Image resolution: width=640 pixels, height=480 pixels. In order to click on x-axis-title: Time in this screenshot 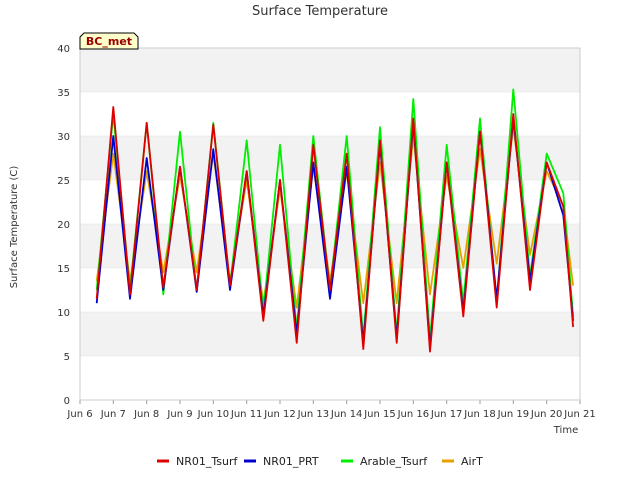, I will do `click(565, 430)`.